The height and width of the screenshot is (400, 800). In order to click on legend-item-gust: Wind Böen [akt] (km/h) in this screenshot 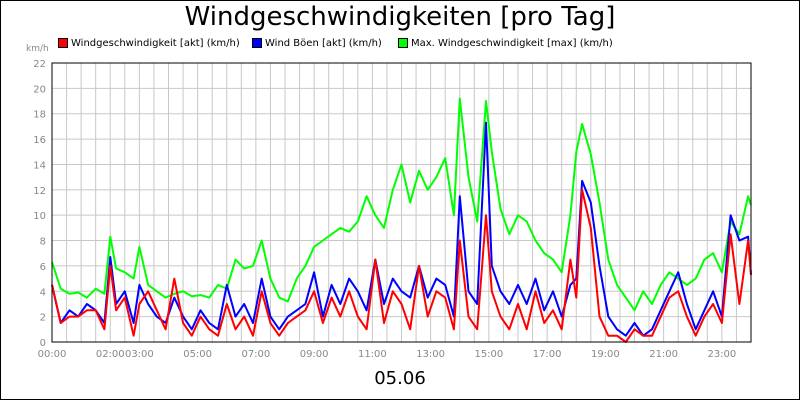, I will do `click(317, 43)`.